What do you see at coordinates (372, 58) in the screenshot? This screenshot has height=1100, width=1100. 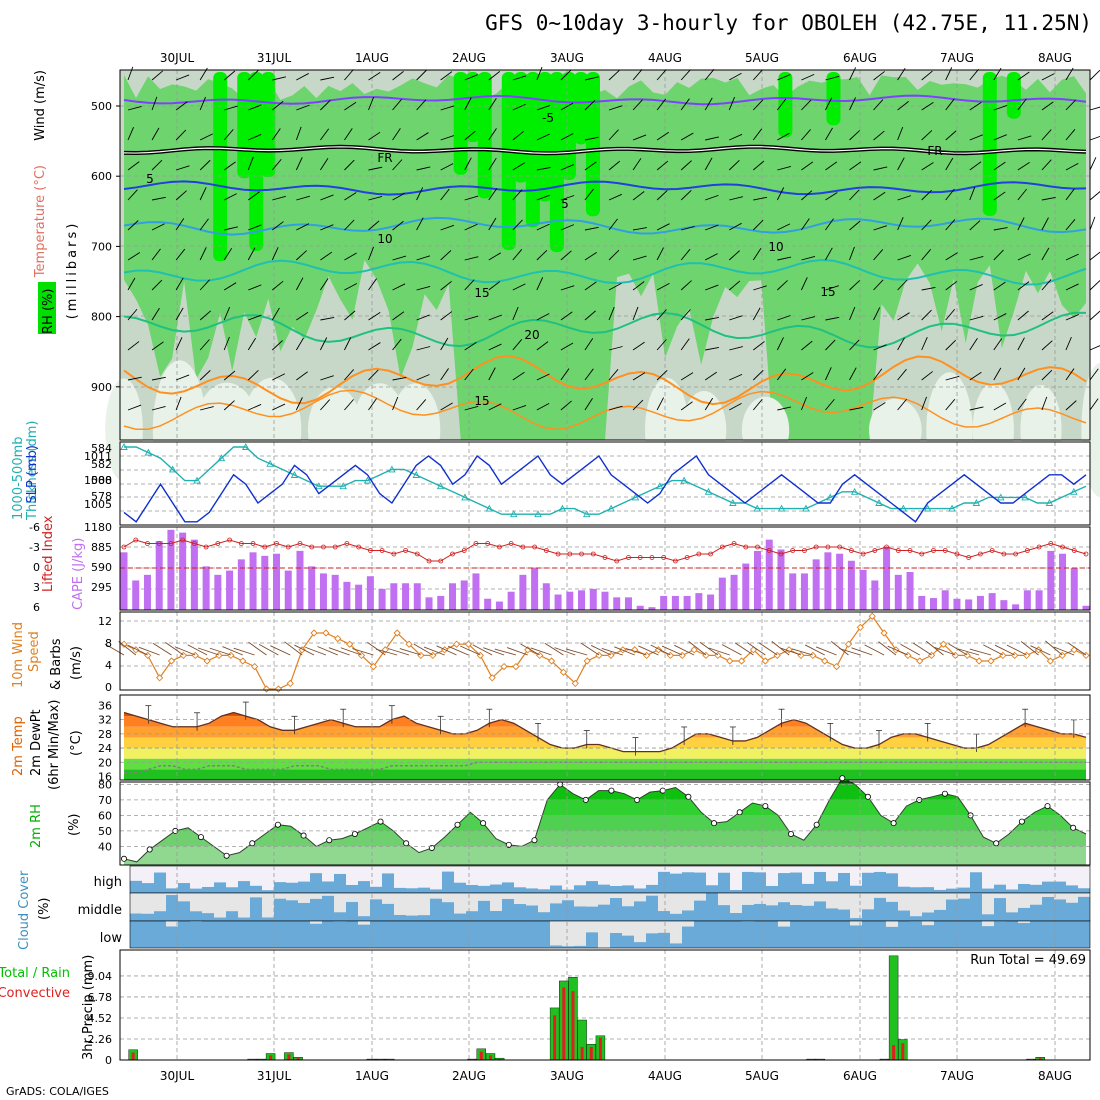 I see `date-label: 1AUG` at bounding box center [372, 58].